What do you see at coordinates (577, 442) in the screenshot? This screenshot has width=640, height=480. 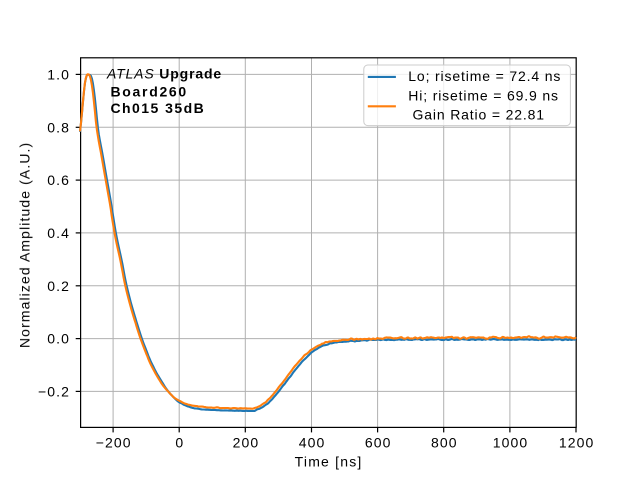 I see `svg-text: 1200` at bounding box center [577, 442].